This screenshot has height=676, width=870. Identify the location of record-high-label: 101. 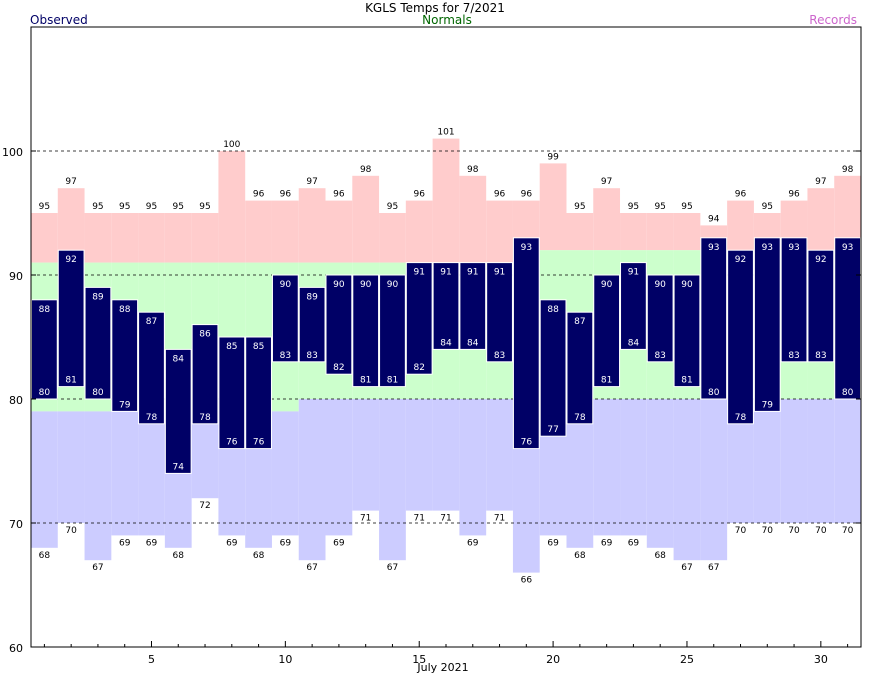
(445, 133).